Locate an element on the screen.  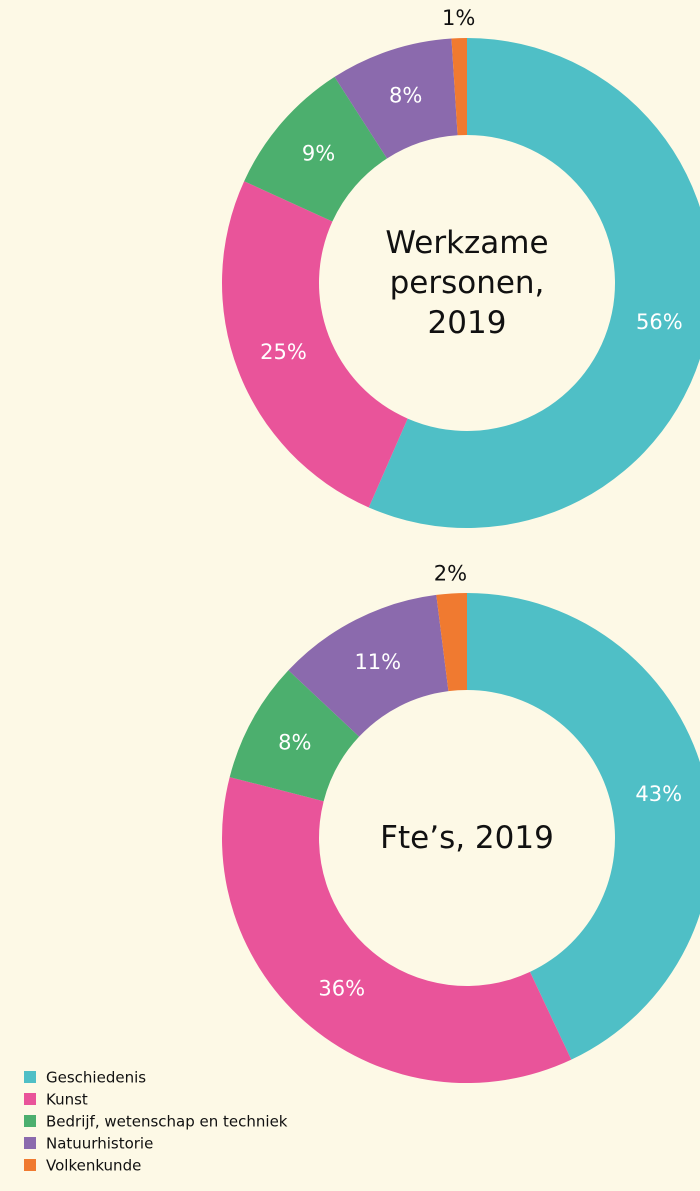
legend-label: Volkenkunde is located at coordinates (93, 1166).